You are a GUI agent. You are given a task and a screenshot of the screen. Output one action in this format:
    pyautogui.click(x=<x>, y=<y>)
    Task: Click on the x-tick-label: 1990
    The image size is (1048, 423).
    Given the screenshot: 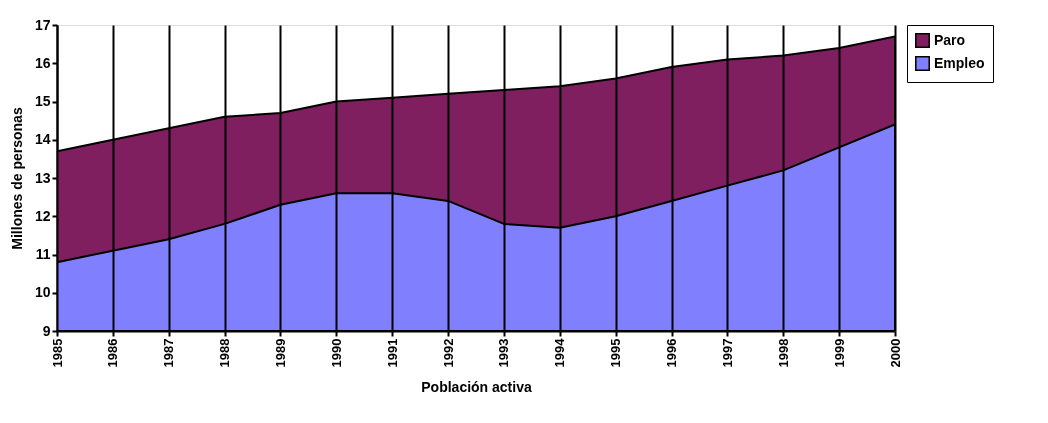 What is the action you would take?
    pyautogui.click(x=336, y=353)
    